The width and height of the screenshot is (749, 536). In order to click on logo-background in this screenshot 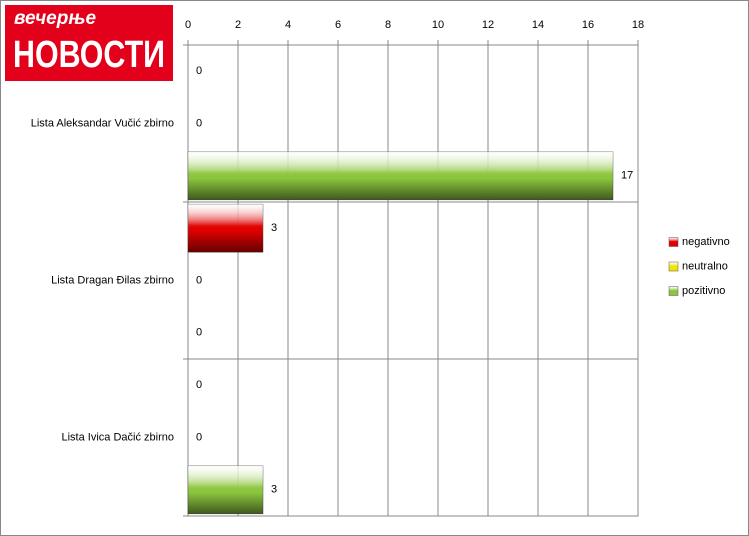, I will do `click(89, 43)`.